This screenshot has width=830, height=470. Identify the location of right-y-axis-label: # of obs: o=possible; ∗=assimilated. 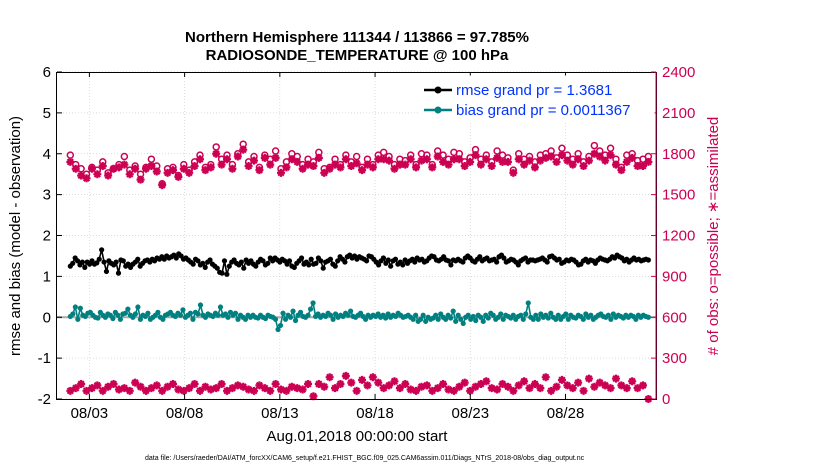
(713, 236).